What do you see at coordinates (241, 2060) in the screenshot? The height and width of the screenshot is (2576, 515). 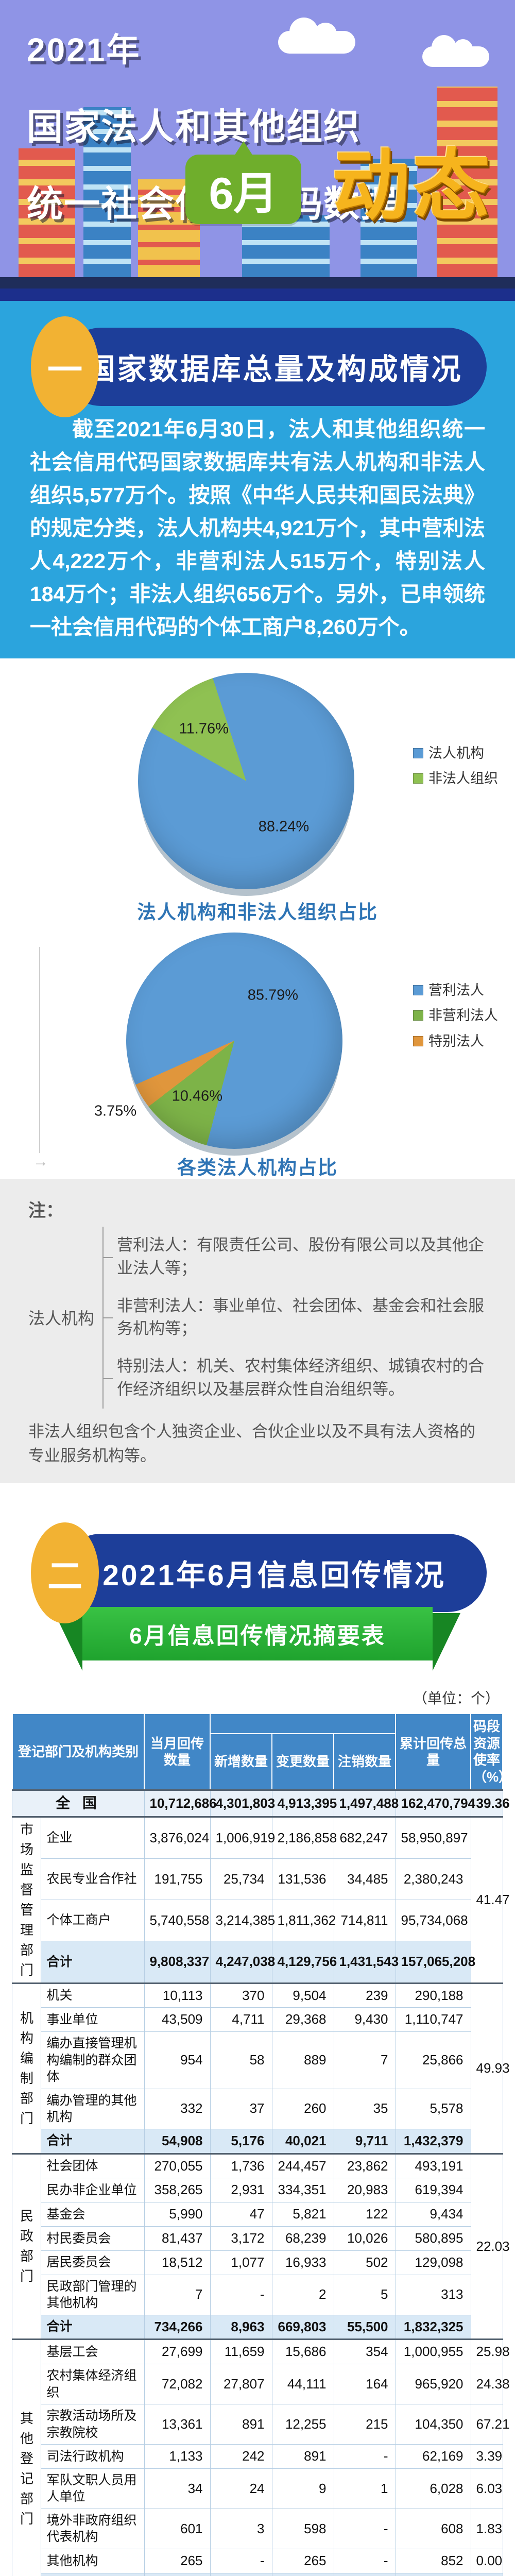 I see `value-cell: 58` at bounding box center [241, 2060].